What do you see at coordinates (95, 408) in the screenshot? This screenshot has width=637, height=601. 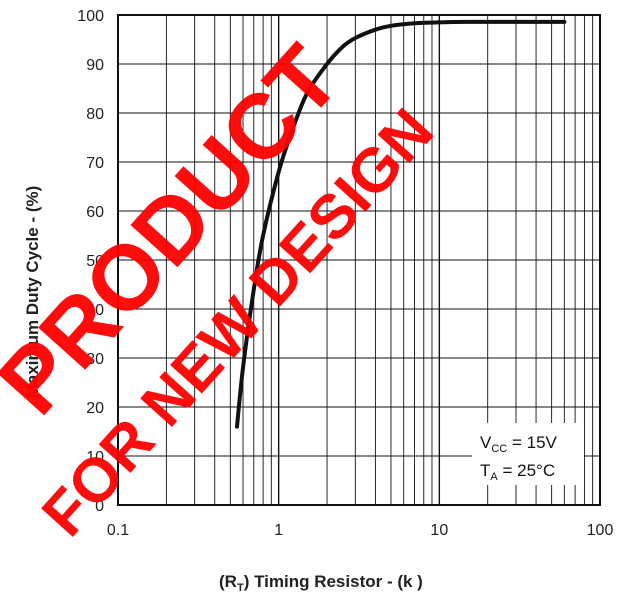 I see `y-tick-label: 20` at bounding box center [95, 408].